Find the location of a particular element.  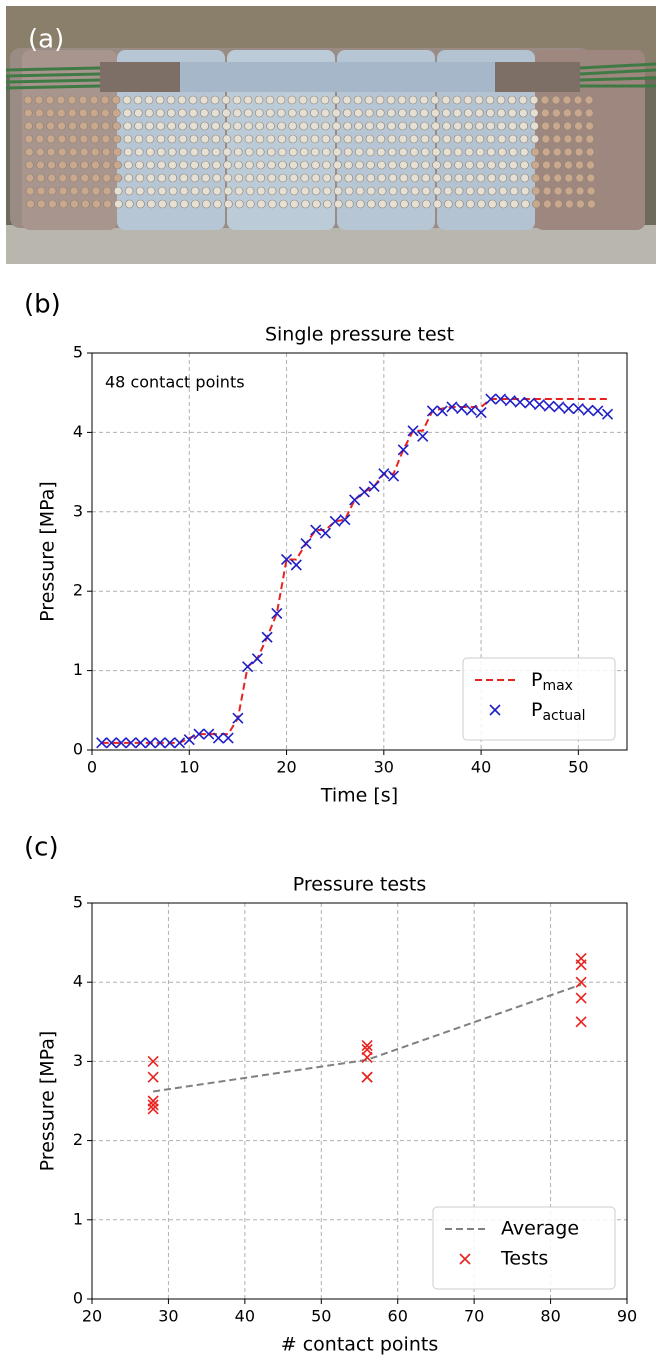

x-axis-label: Time [s] is located at coordinates (359, 796).